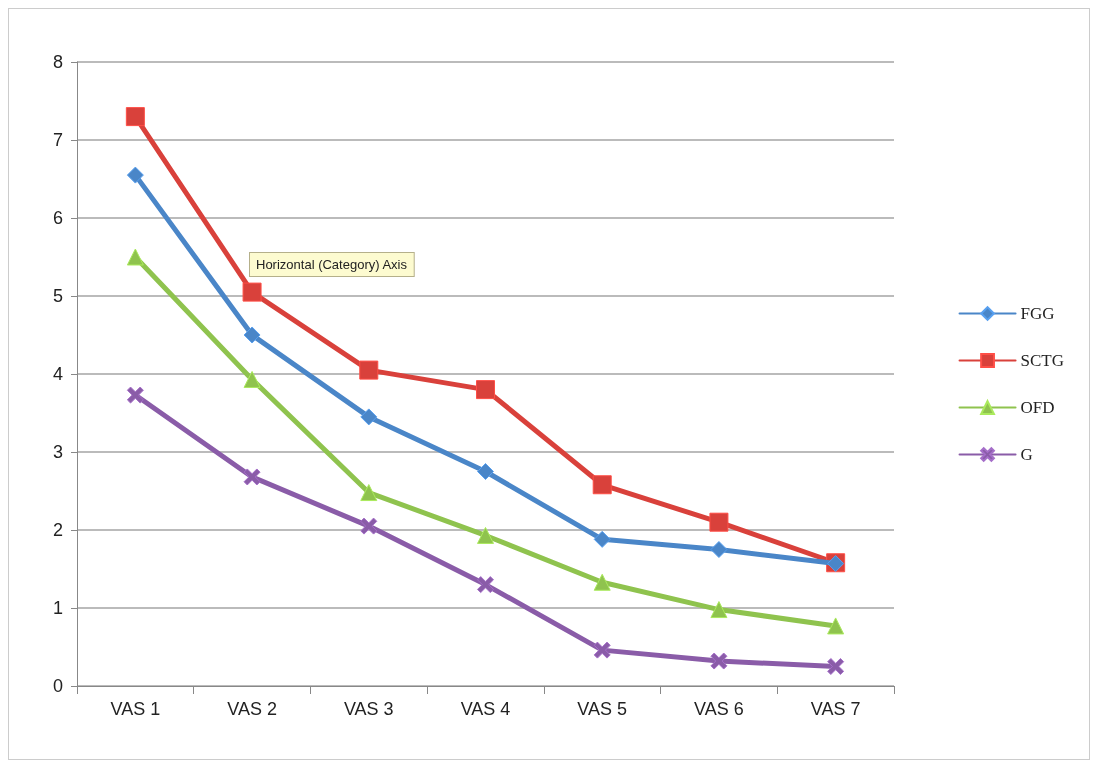 Image resolution: width=1099 pixels, height=770 pixels. I want to click on y-tick-label: 0, so click(57, 686).